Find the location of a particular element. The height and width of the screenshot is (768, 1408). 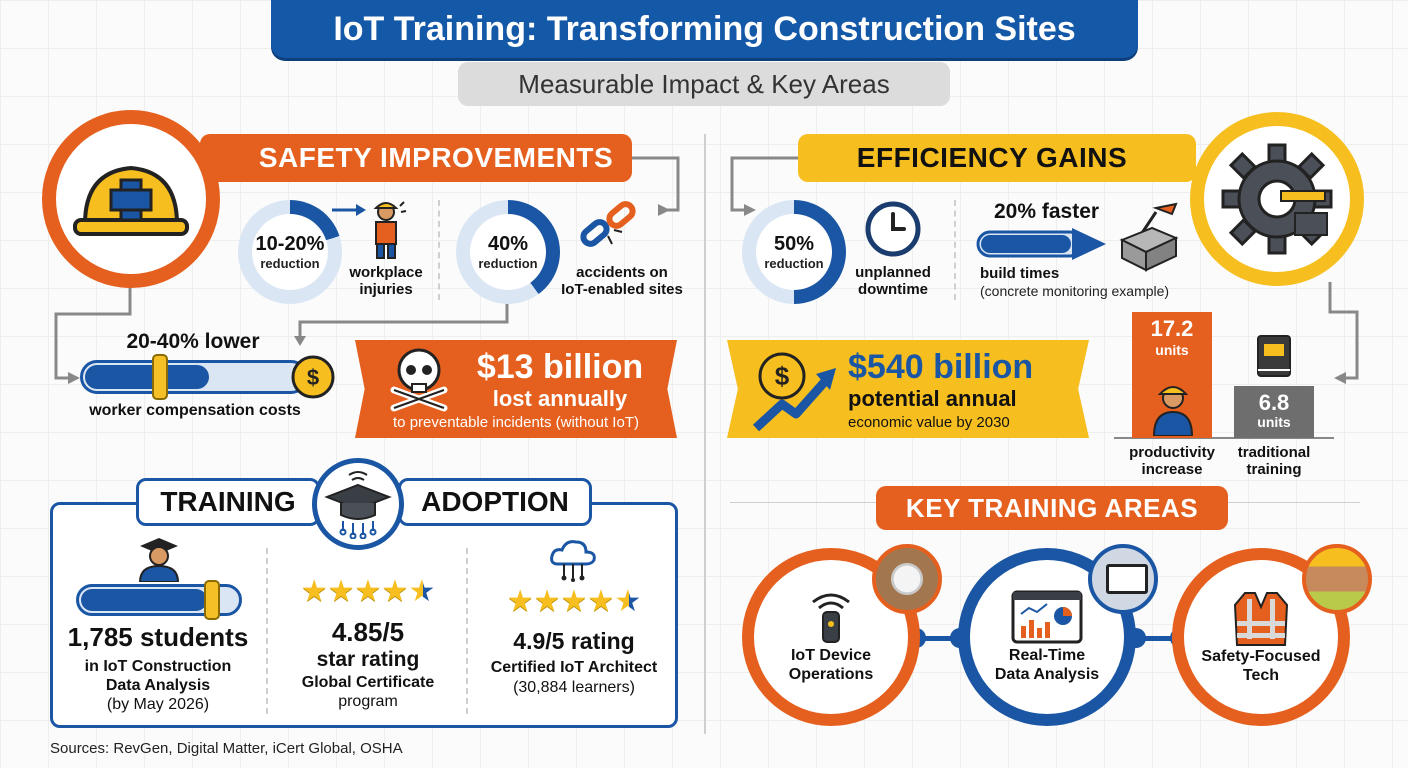

bar-baseline is located at coordinates (1224, 438).